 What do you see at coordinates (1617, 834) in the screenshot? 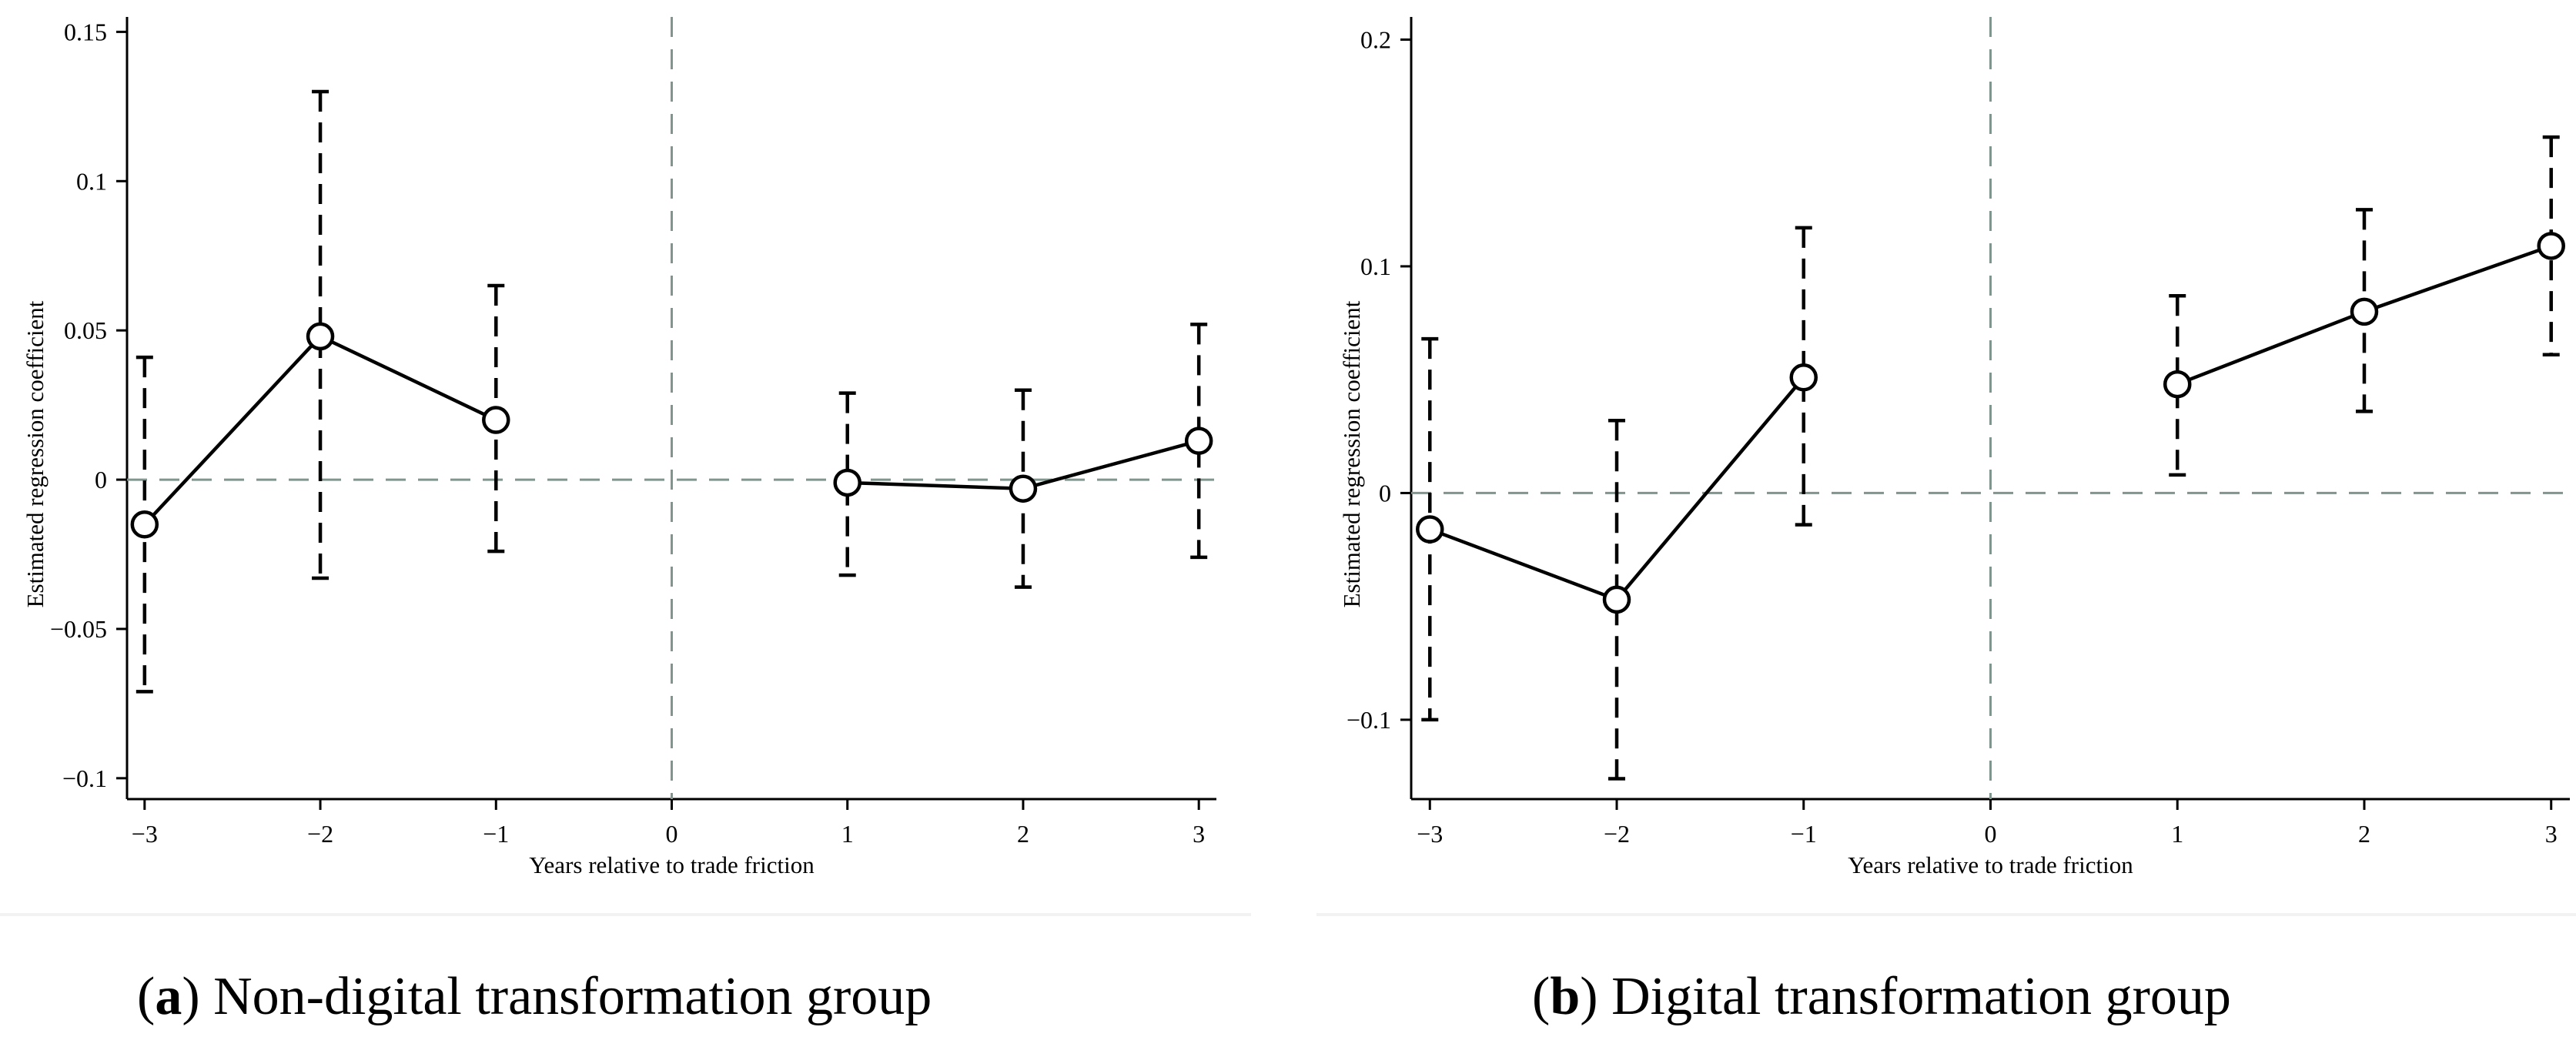
I see `b-x-tick-label: −2` at bounding box center [1617, 834].